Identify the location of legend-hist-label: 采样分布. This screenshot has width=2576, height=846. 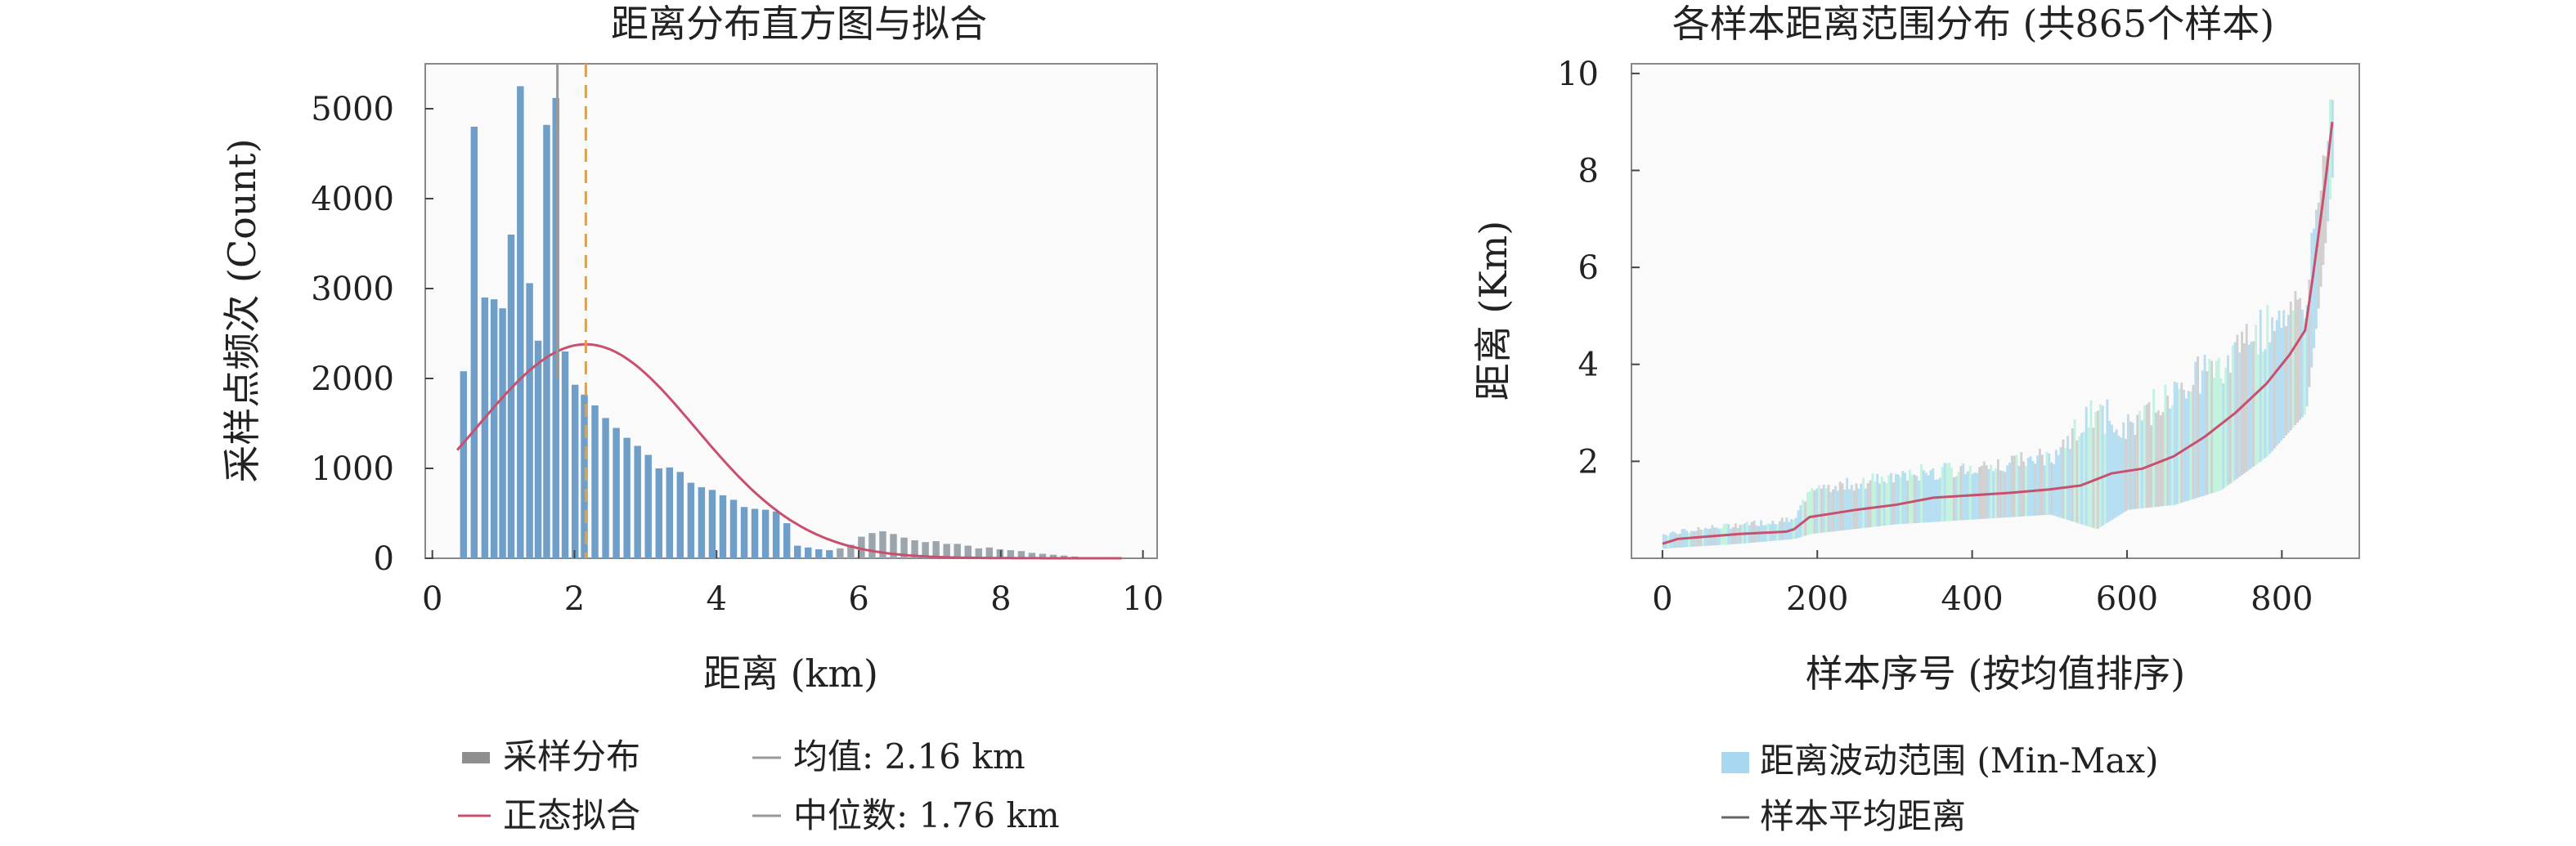
(571, 756).